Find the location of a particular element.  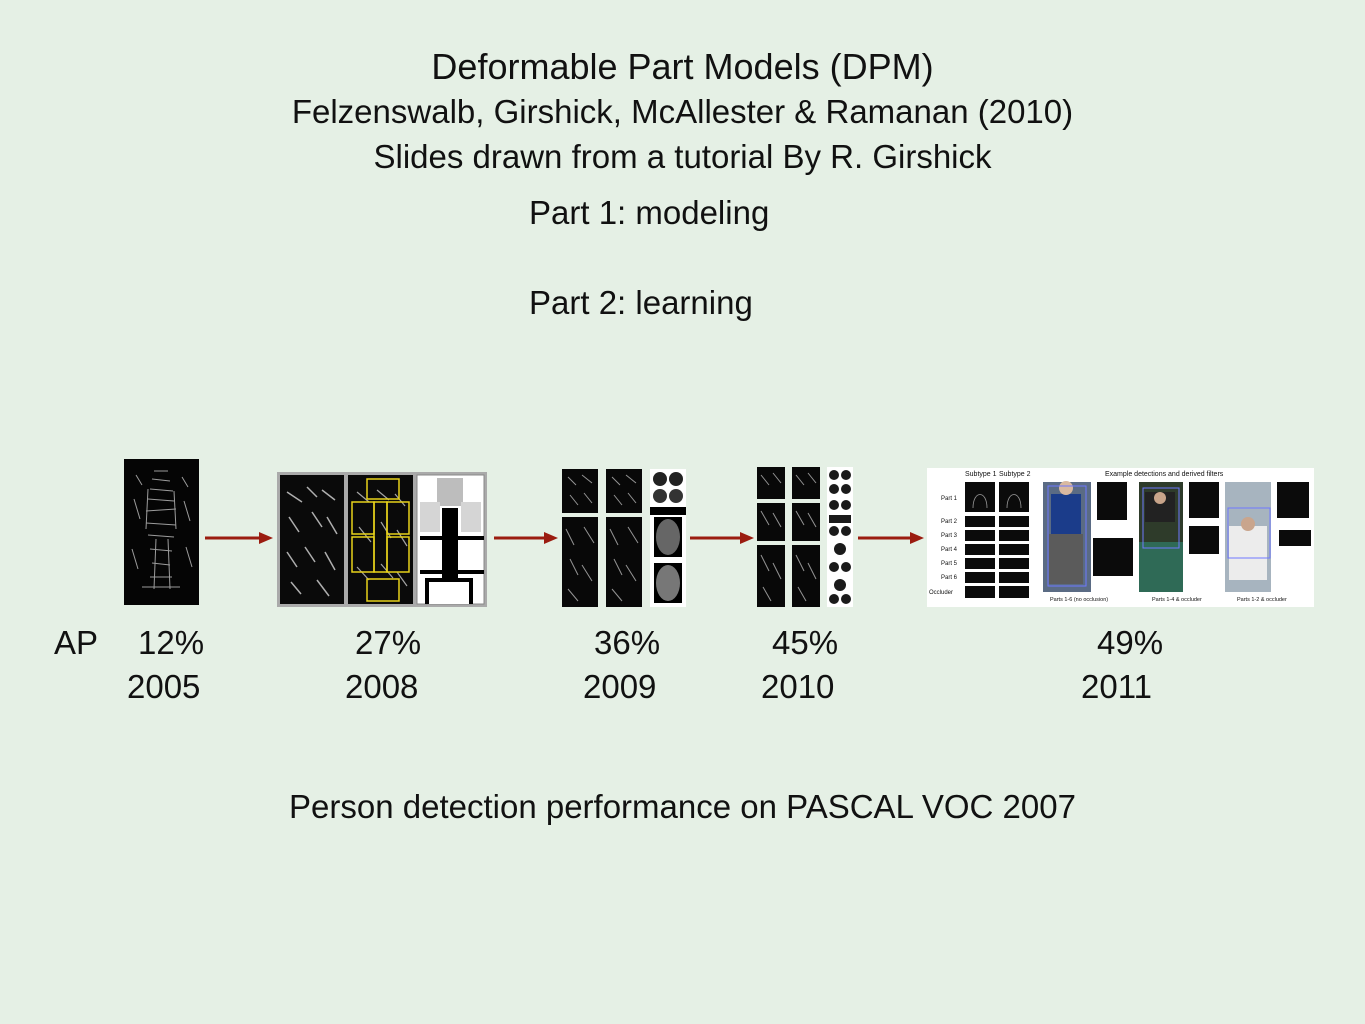

ap-value: 12% is located at coordinates (171, 642).